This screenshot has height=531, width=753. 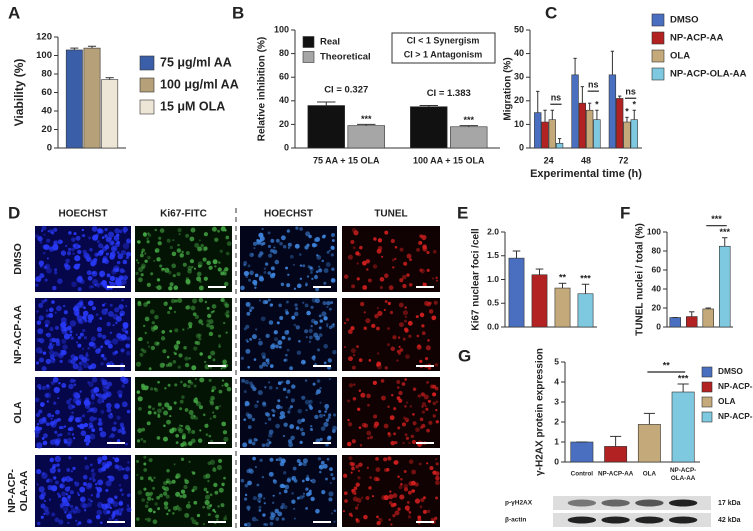 I want to click on blot-label: p-γH2AX, so click(x=519, y=503).